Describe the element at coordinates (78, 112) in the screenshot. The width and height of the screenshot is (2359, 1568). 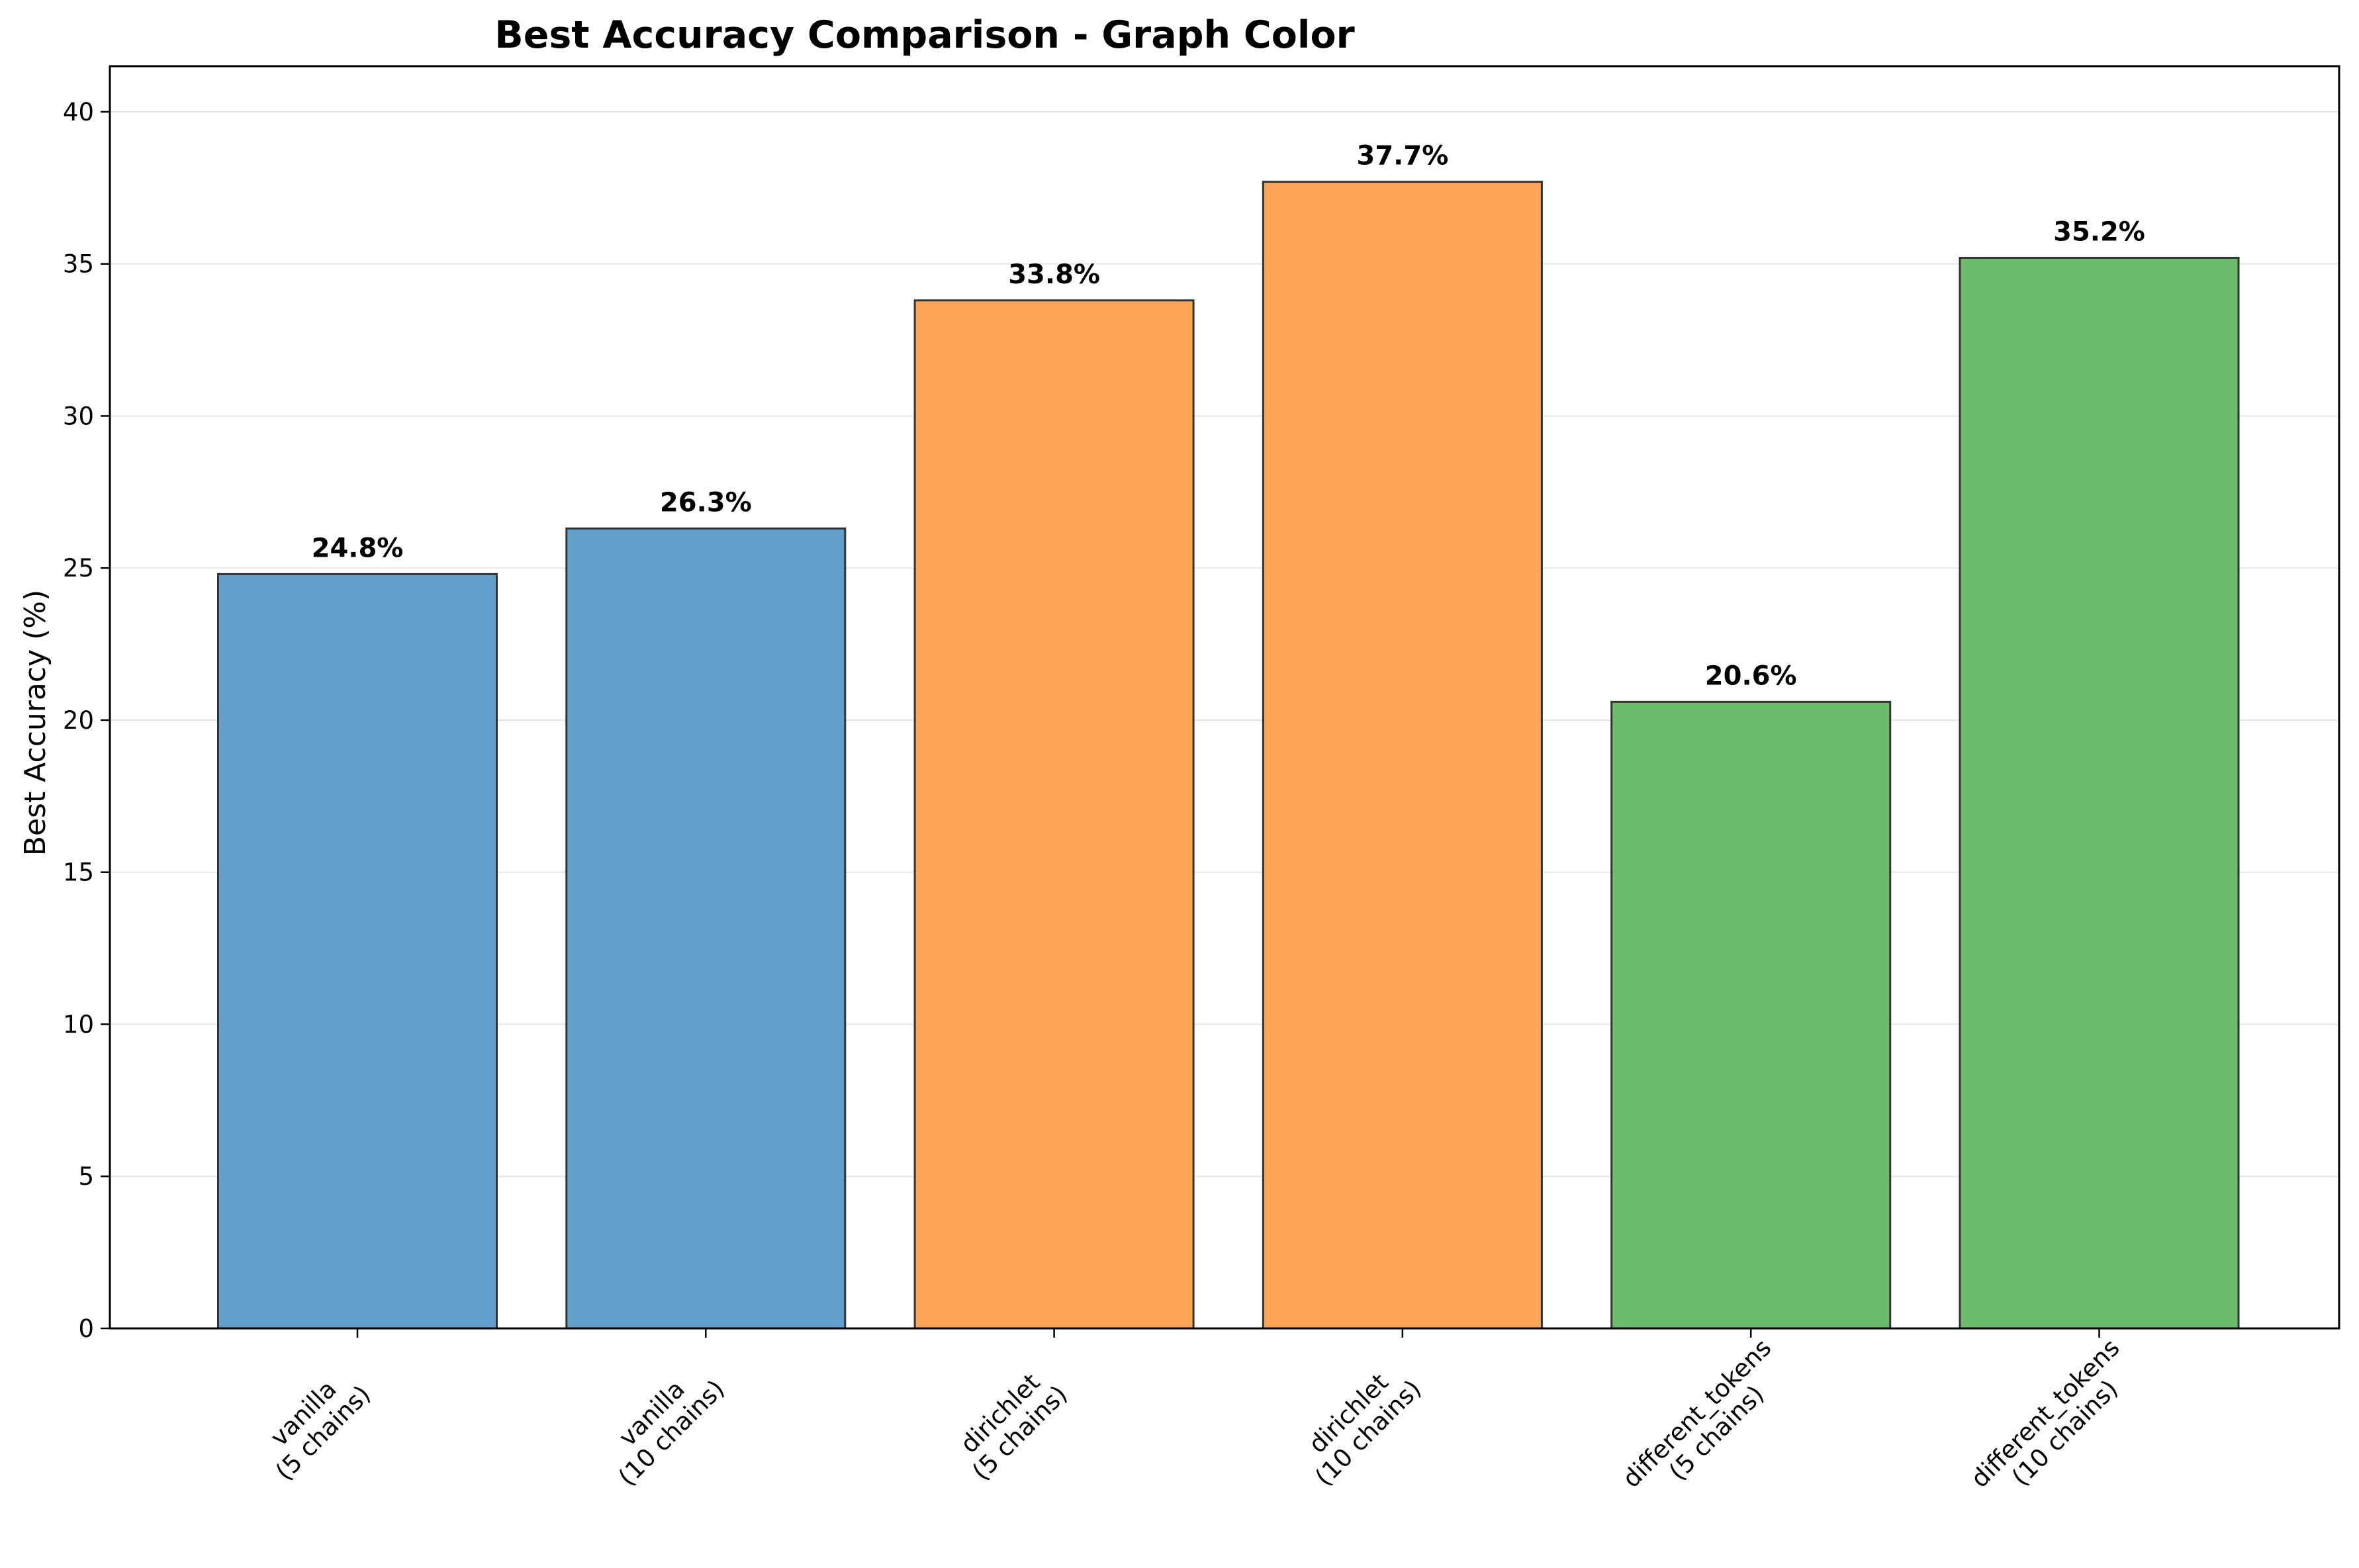
I see `y-tick-label: 40` at that location.